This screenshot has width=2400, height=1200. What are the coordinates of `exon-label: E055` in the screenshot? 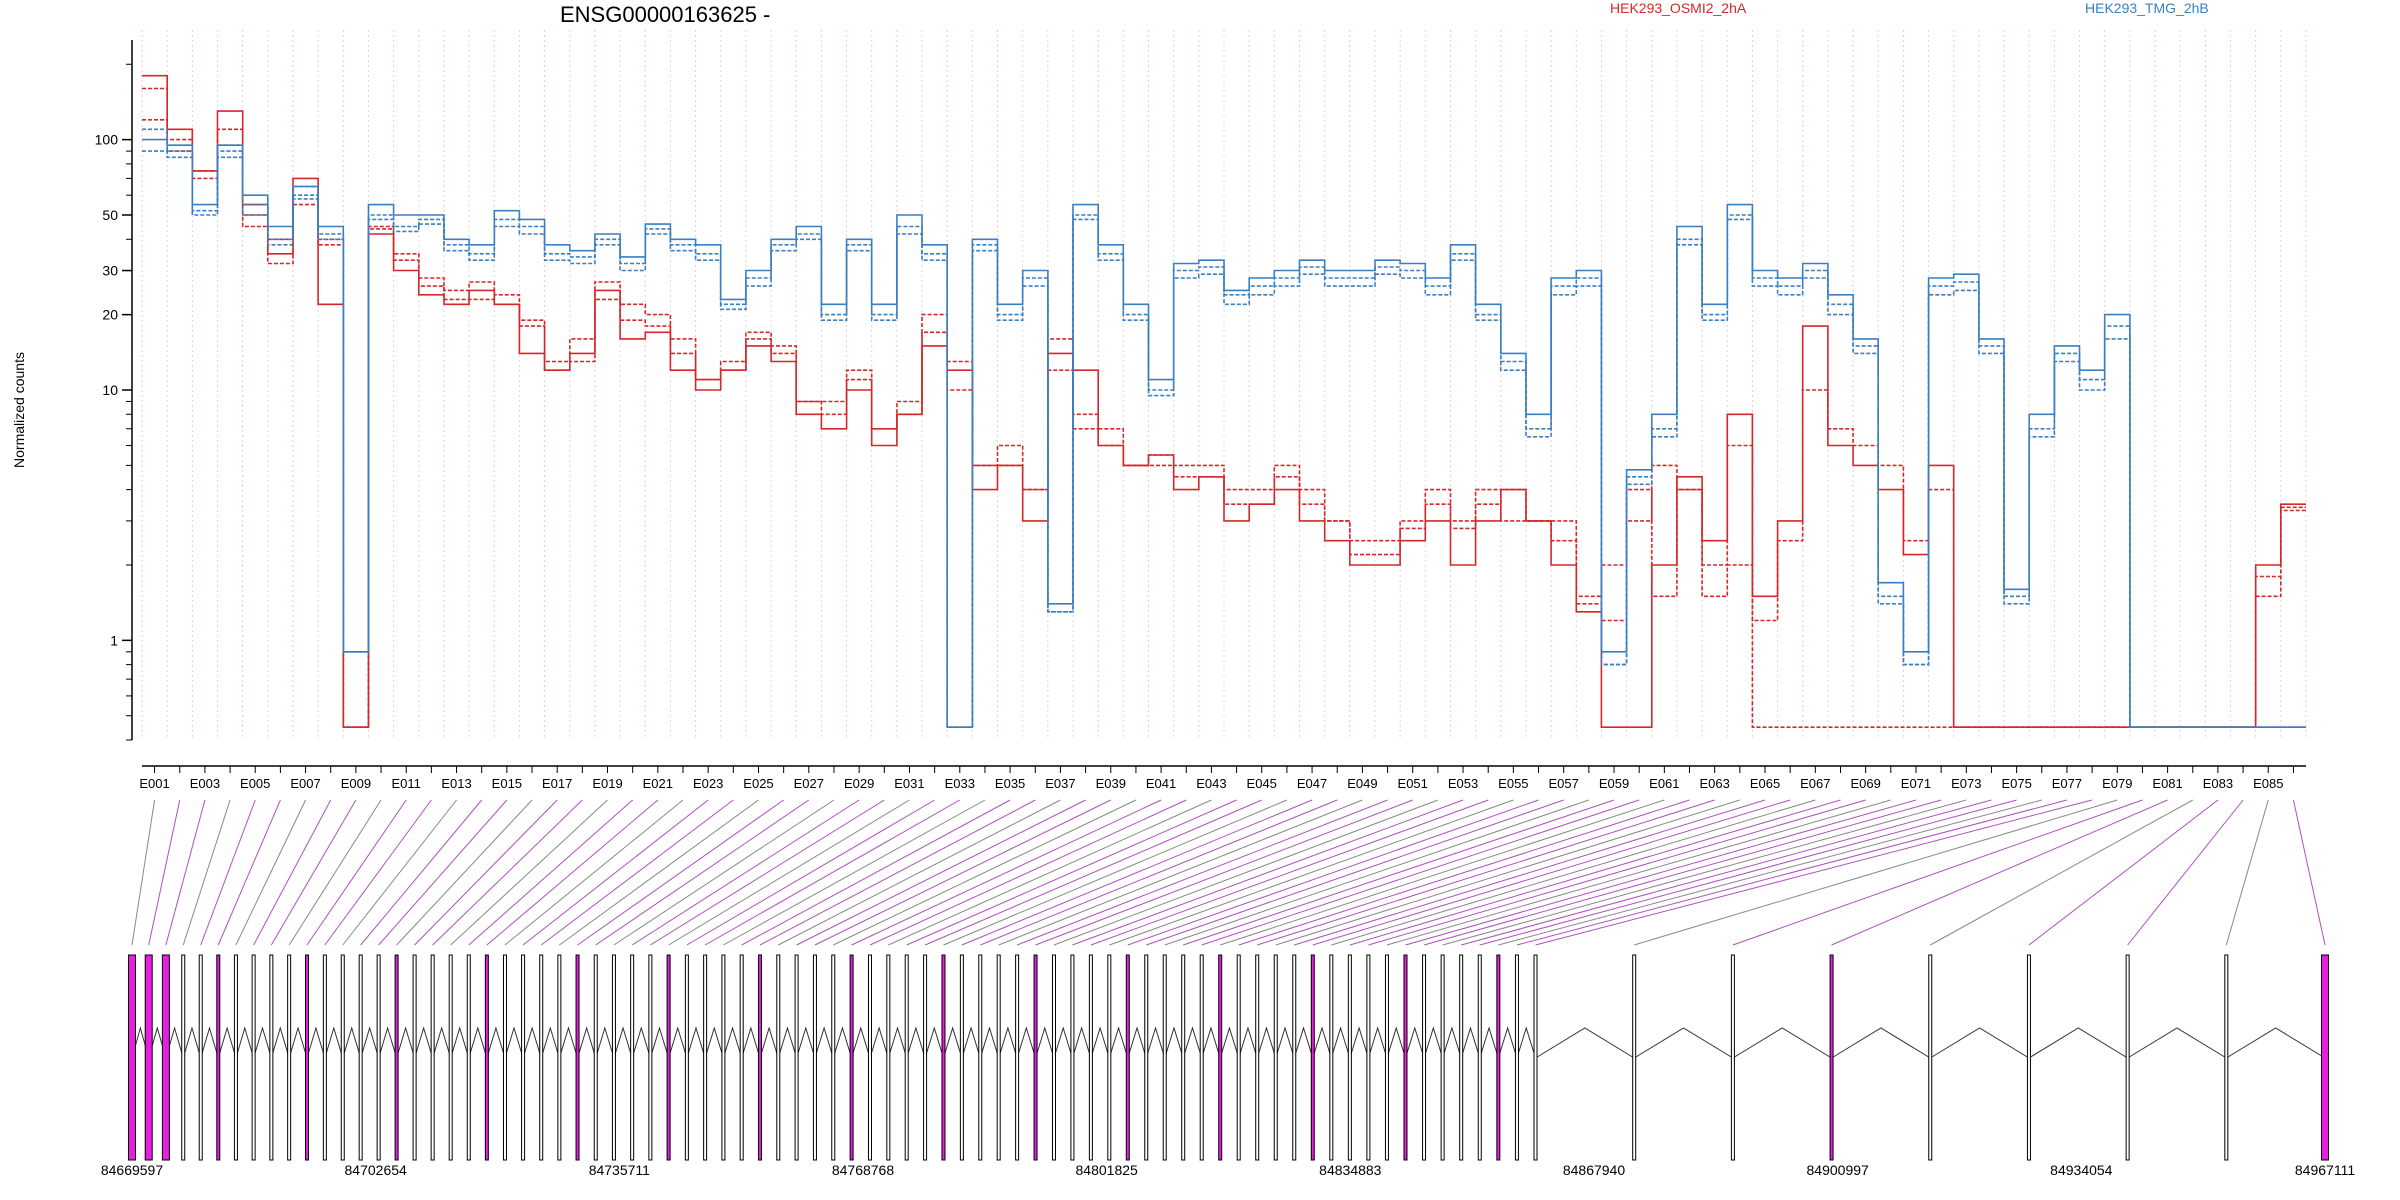 It's located at (1513, 783).